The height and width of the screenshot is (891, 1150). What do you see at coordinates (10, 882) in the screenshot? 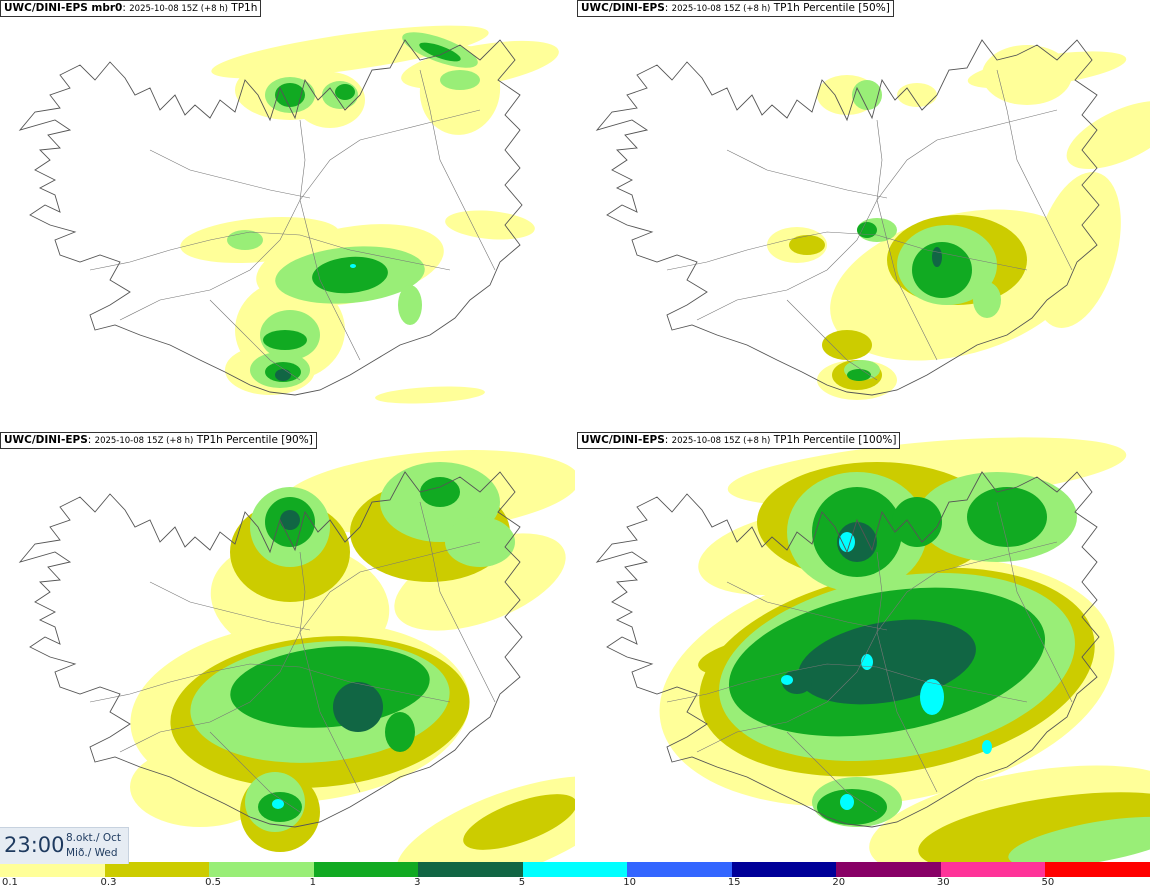
I see `legend-tick-label: 0.1` at bounding box center [10, 882].